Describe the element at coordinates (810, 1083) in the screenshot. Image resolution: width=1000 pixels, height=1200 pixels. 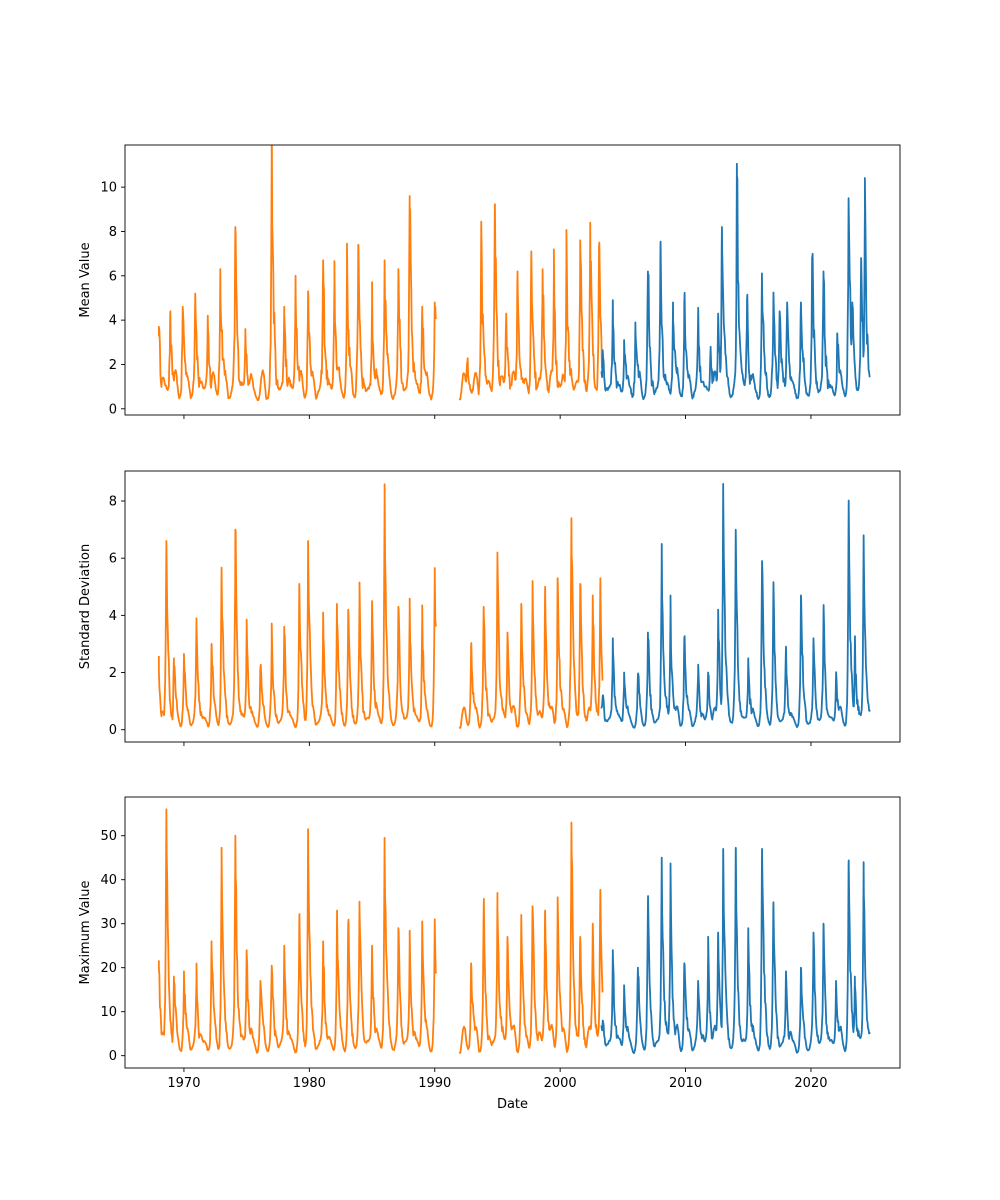
I see `x-tick-label: 2020` at that location.